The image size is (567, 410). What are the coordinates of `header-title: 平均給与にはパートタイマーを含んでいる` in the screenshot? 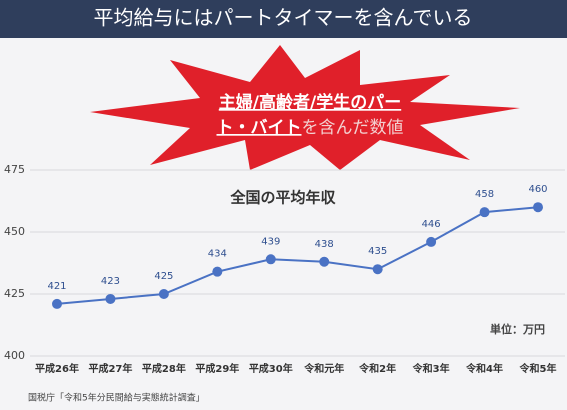 It's located at (283, 18).